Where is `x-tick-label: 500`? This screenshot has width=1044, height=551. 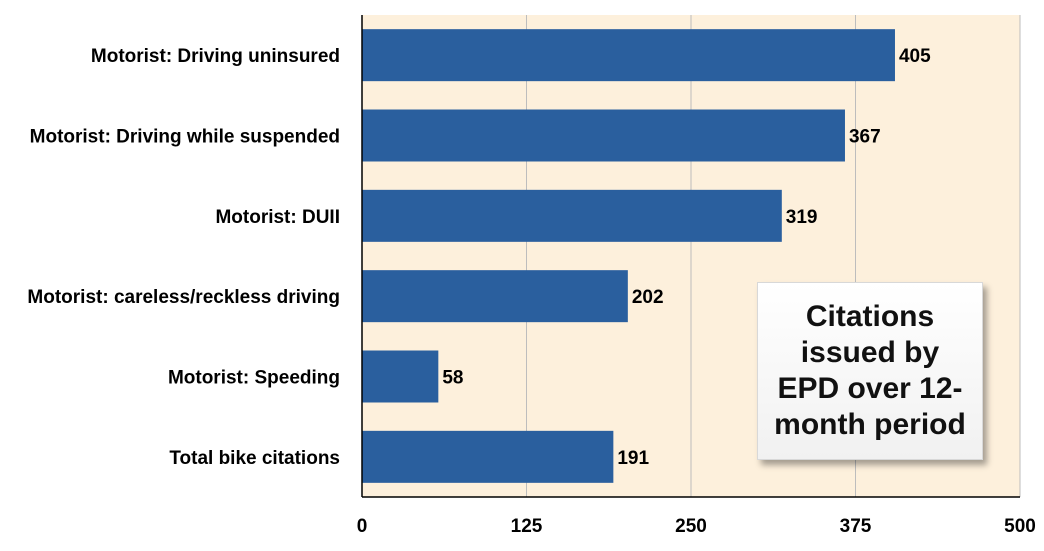 x-tick-label: 500 is located at coordinates (1020, 526).